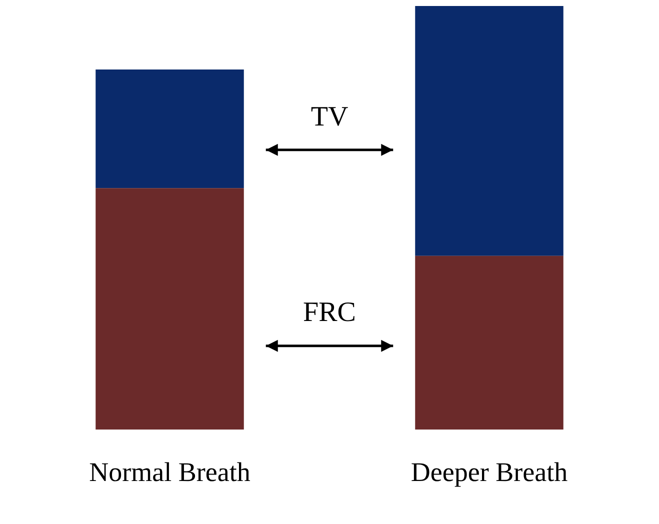  Describe the element at coordinates (170, 471) in the screenshot. I see `x-tick-label: Normal Breath` at that location.